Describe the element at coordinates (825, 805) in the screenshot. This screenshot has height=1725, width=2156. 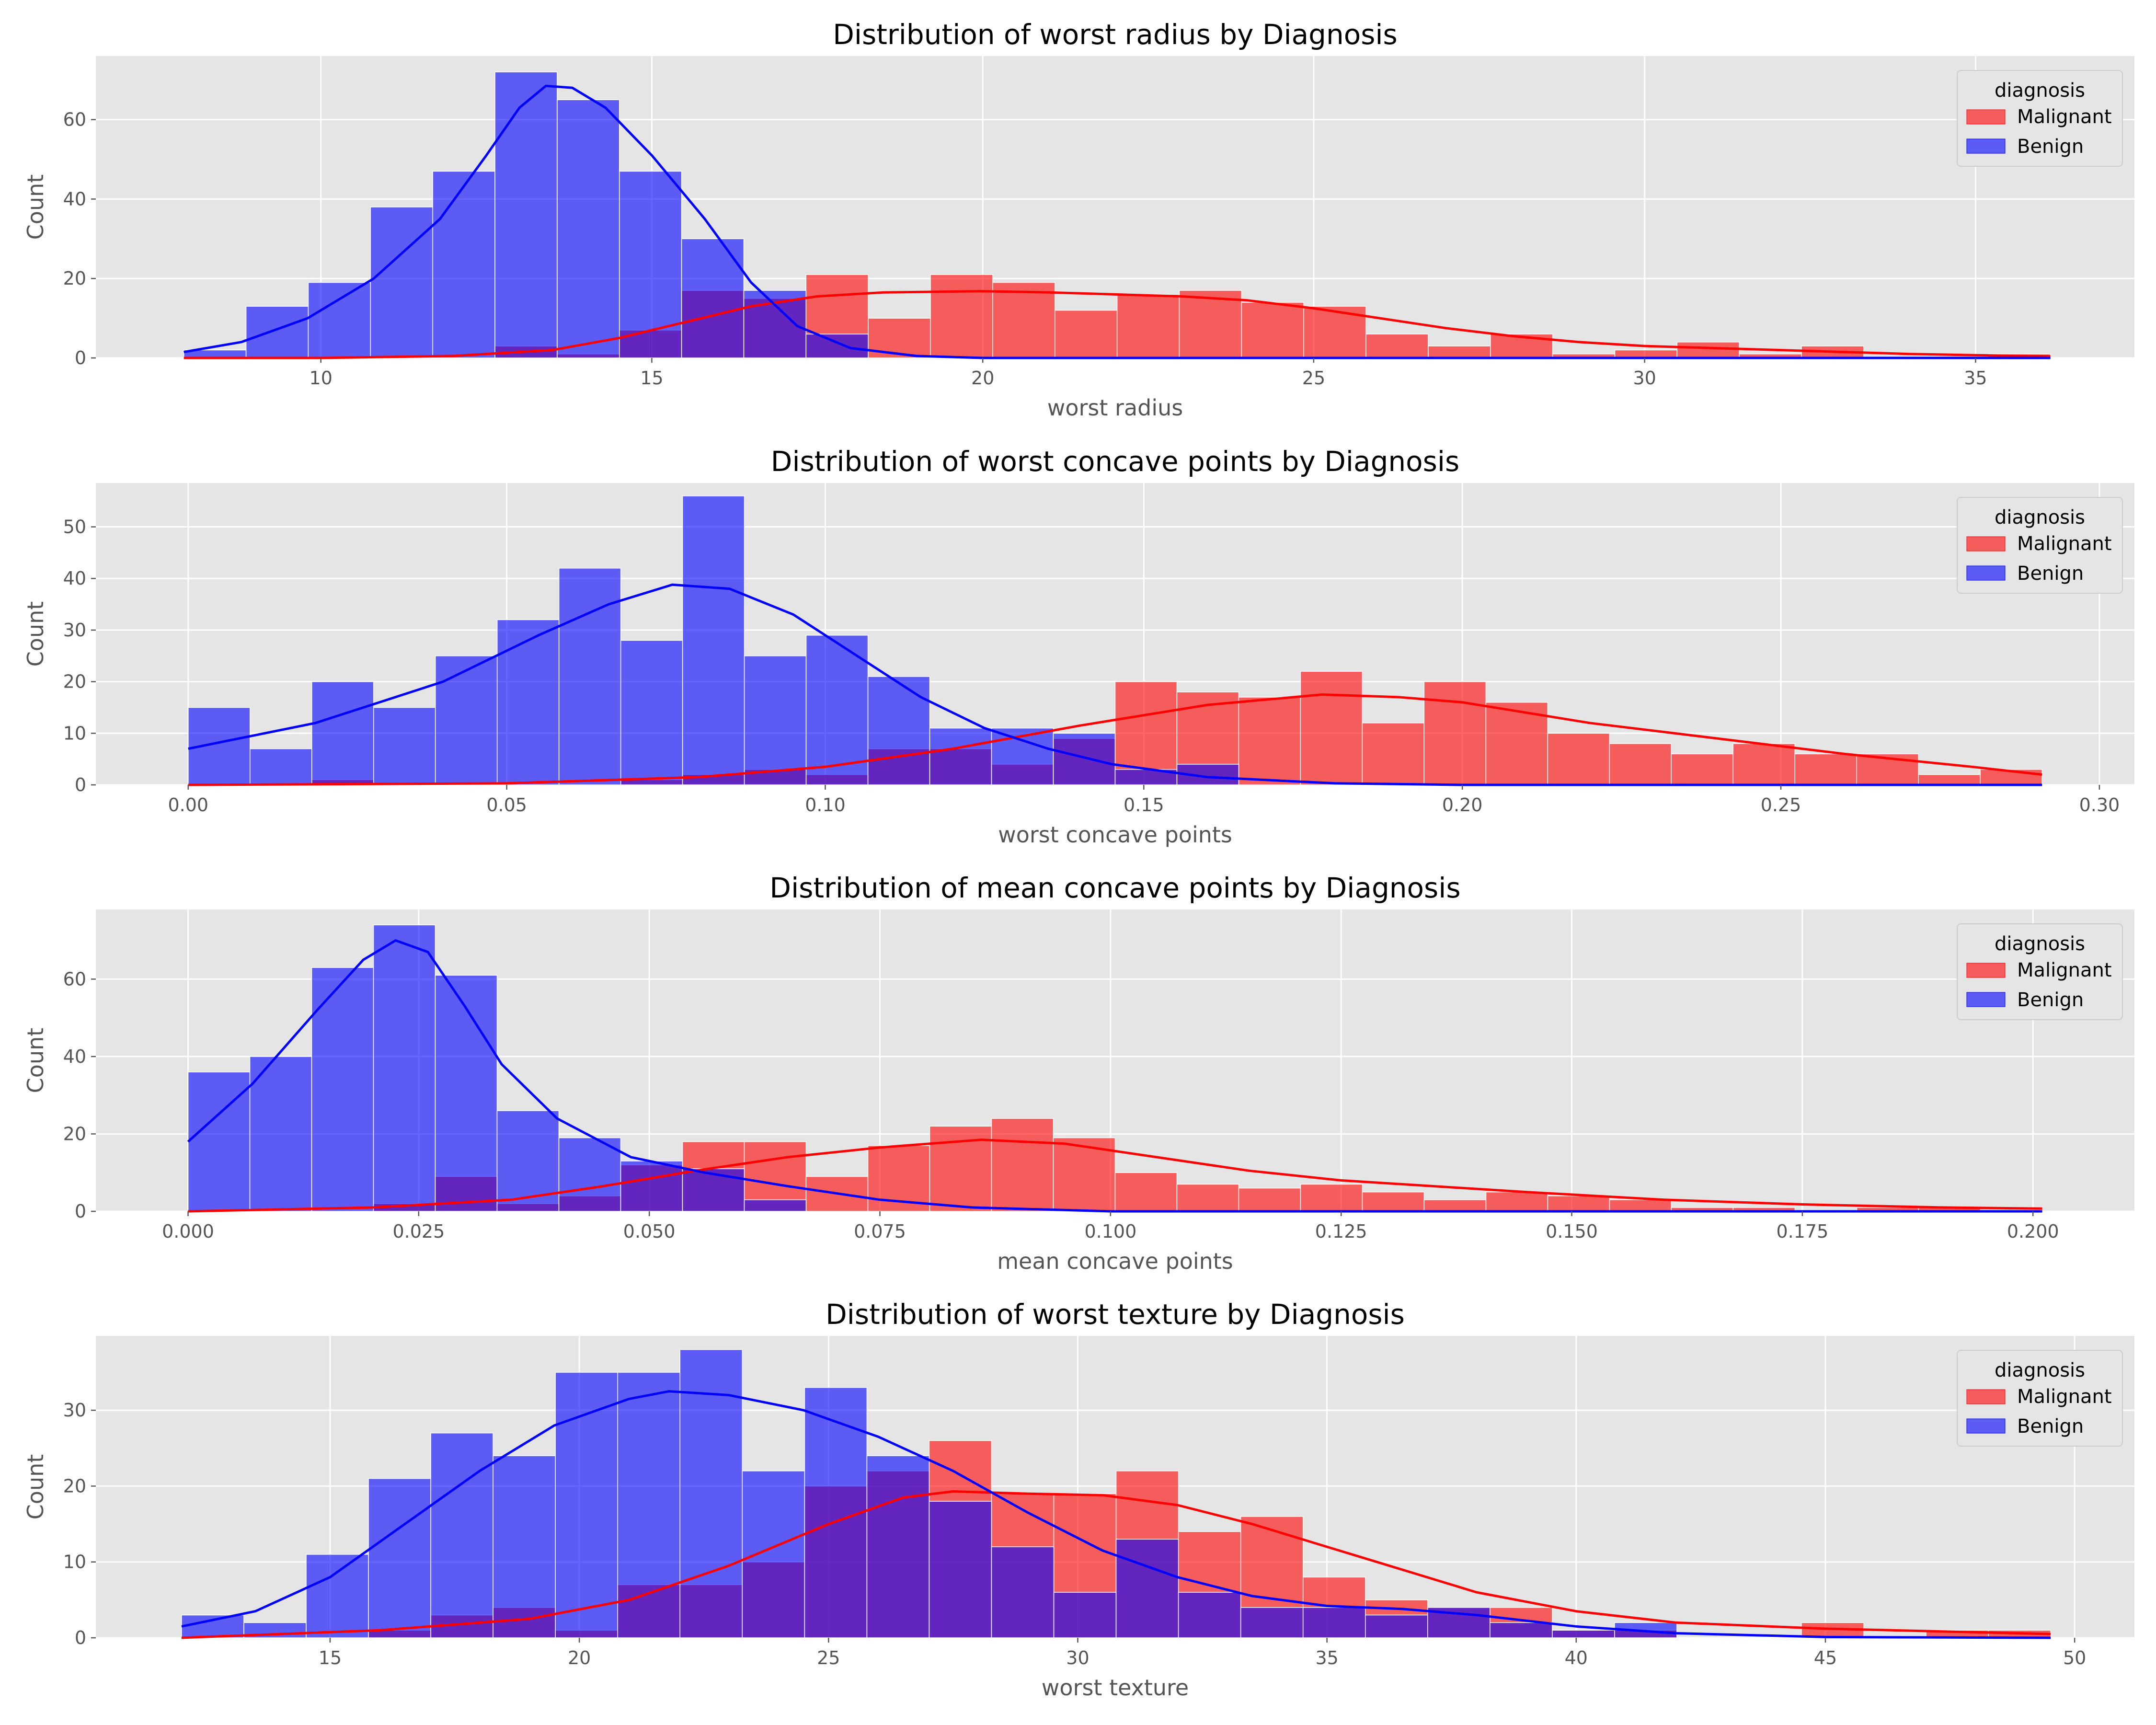
I see `x-tick-label: 0.10` at that location.